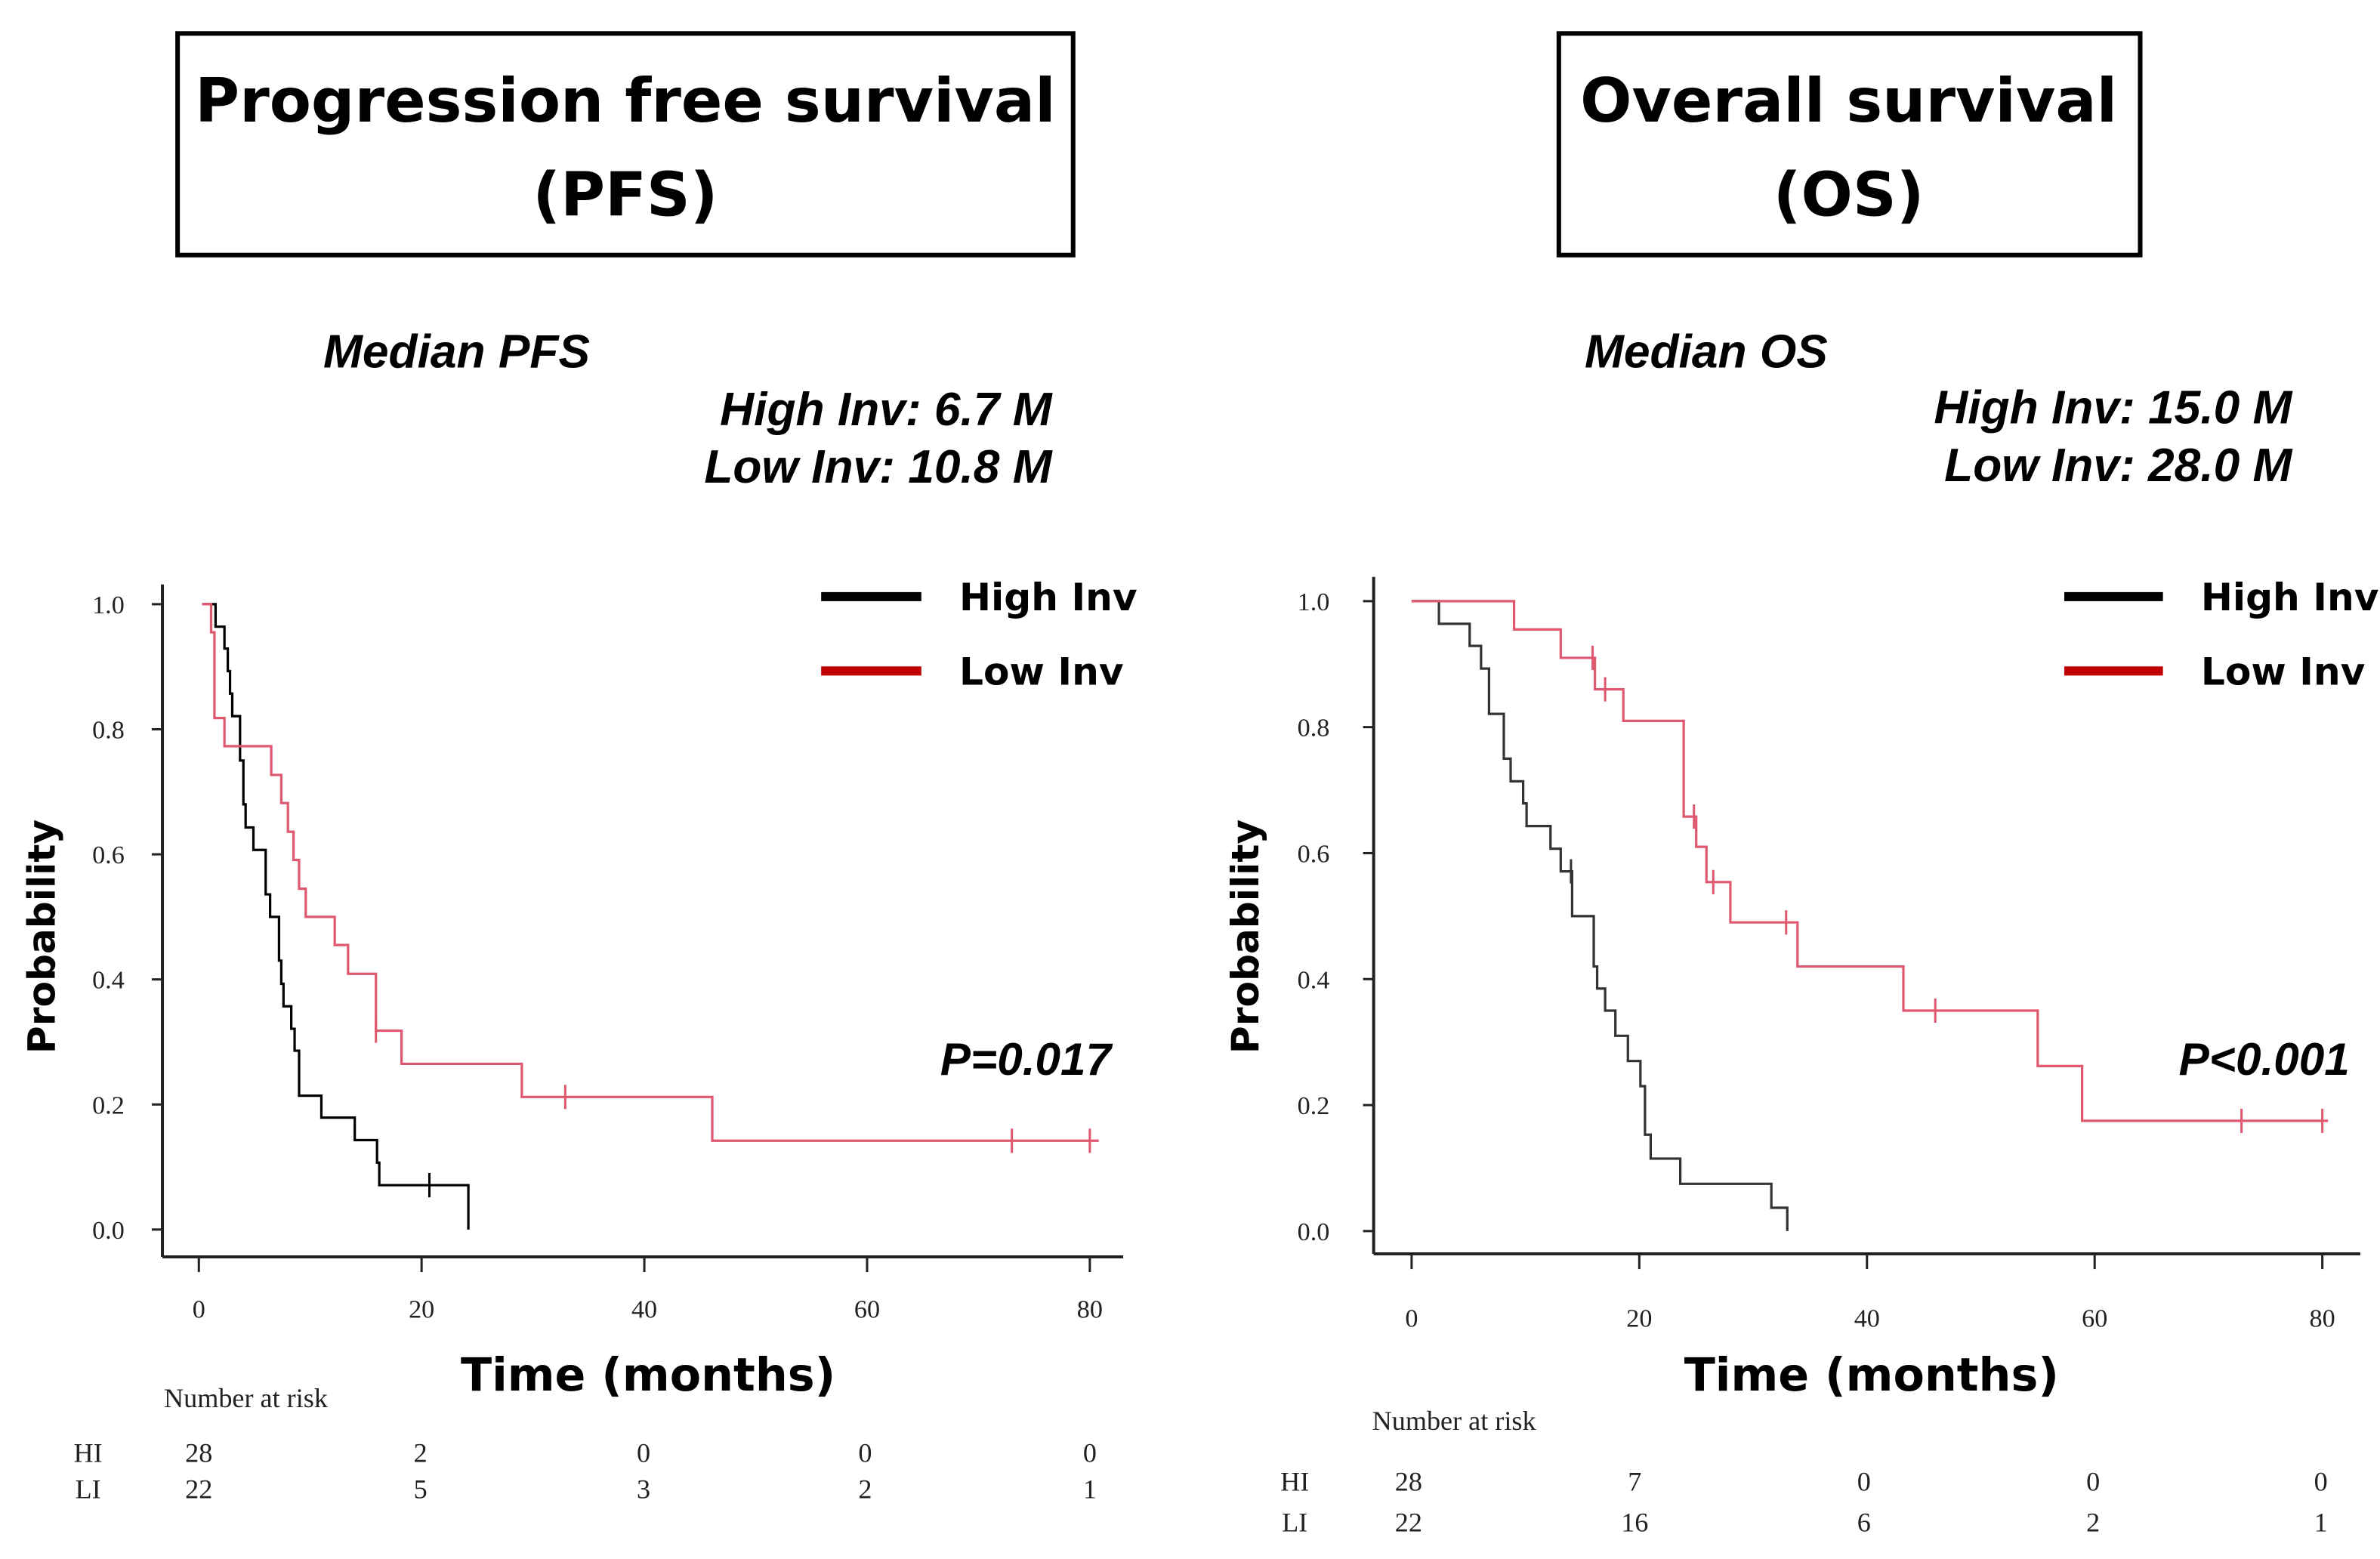  I want to click on os-risk-row-label: HI, so click(1294, 1481).